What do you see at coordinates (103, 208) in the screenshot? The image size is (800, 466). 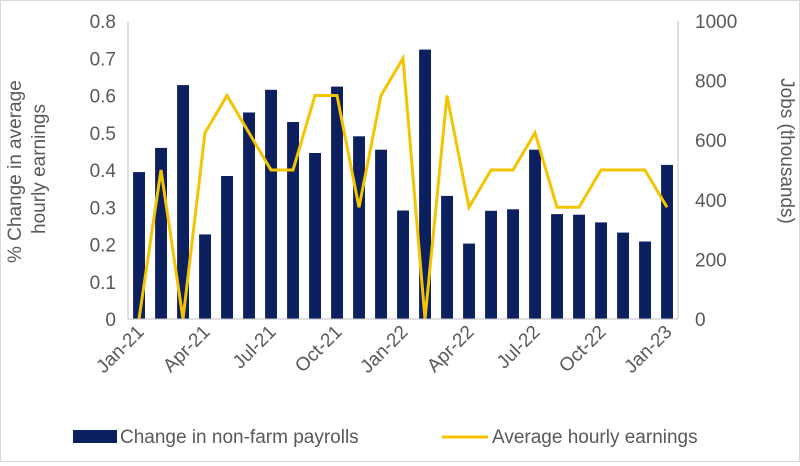 I see `left-tick-label: 0.3` at bounding box center [103, 208].